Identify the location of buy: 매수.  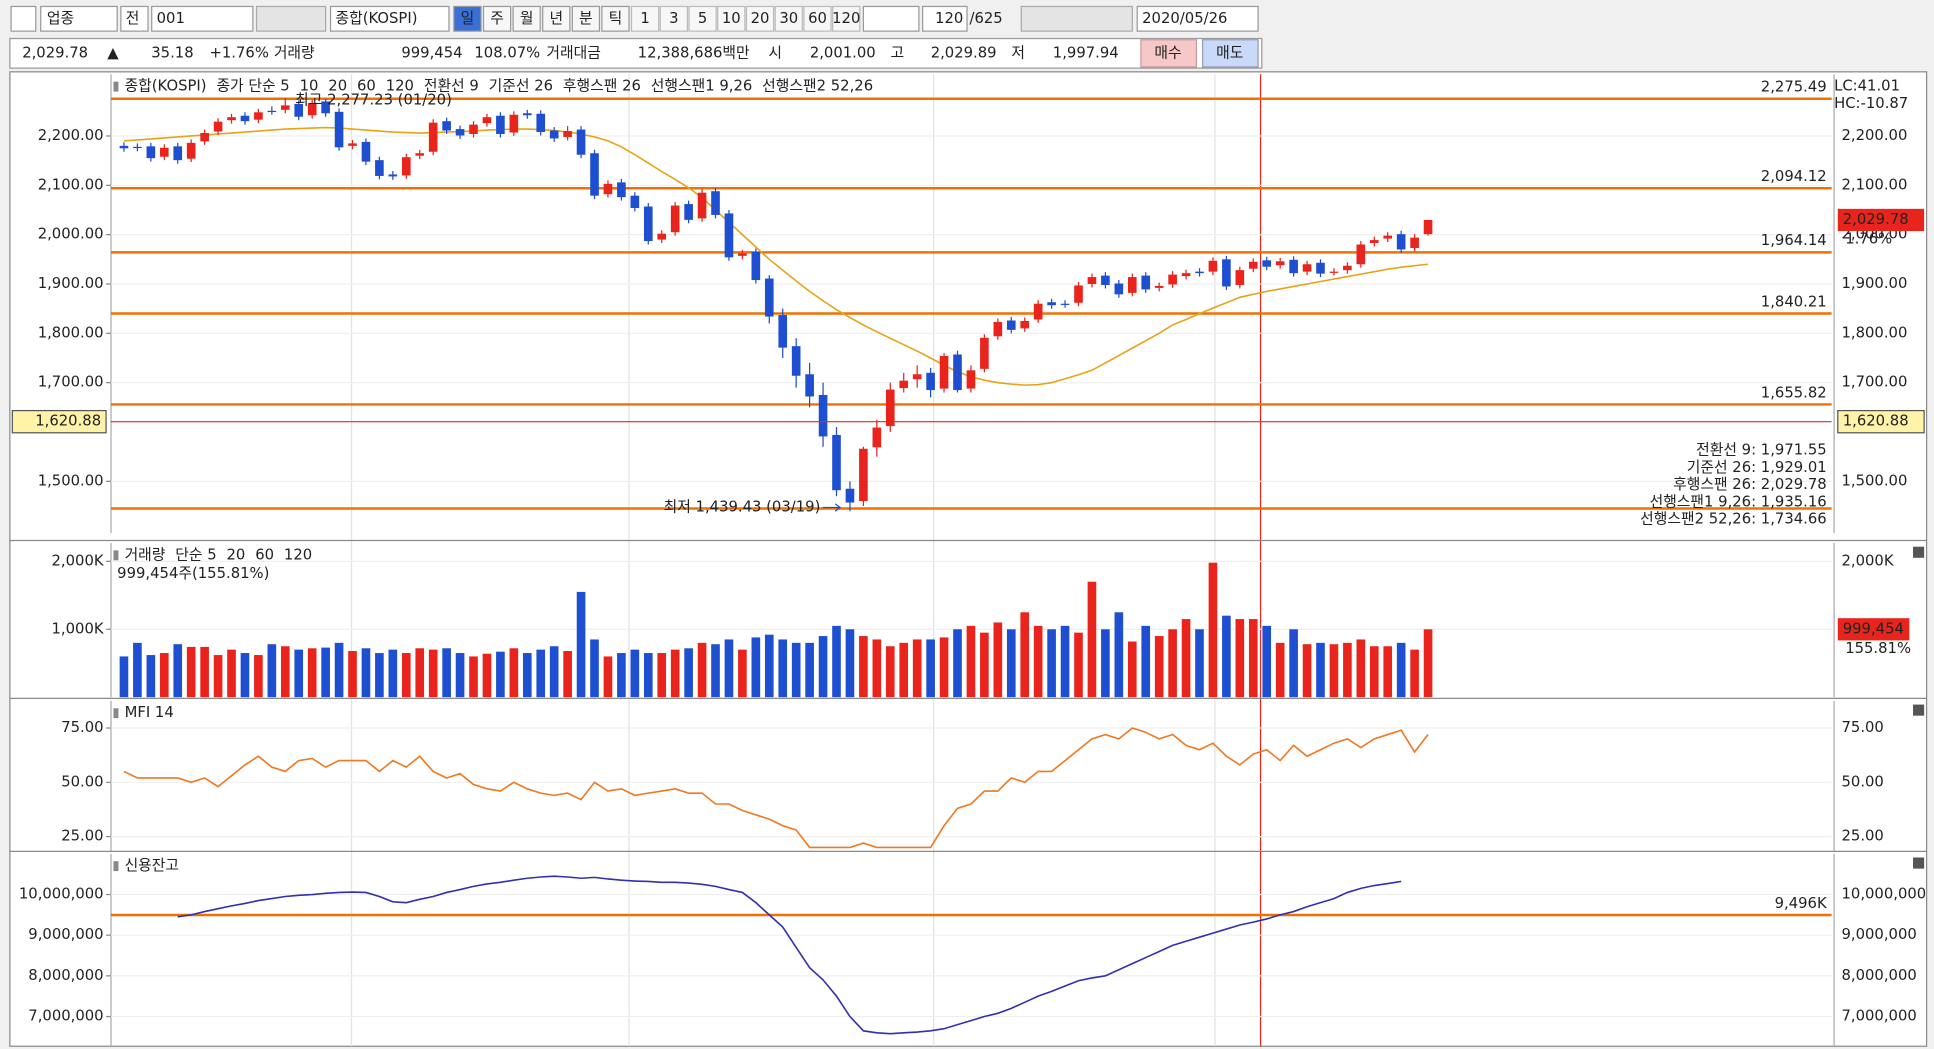
(1167, 52).